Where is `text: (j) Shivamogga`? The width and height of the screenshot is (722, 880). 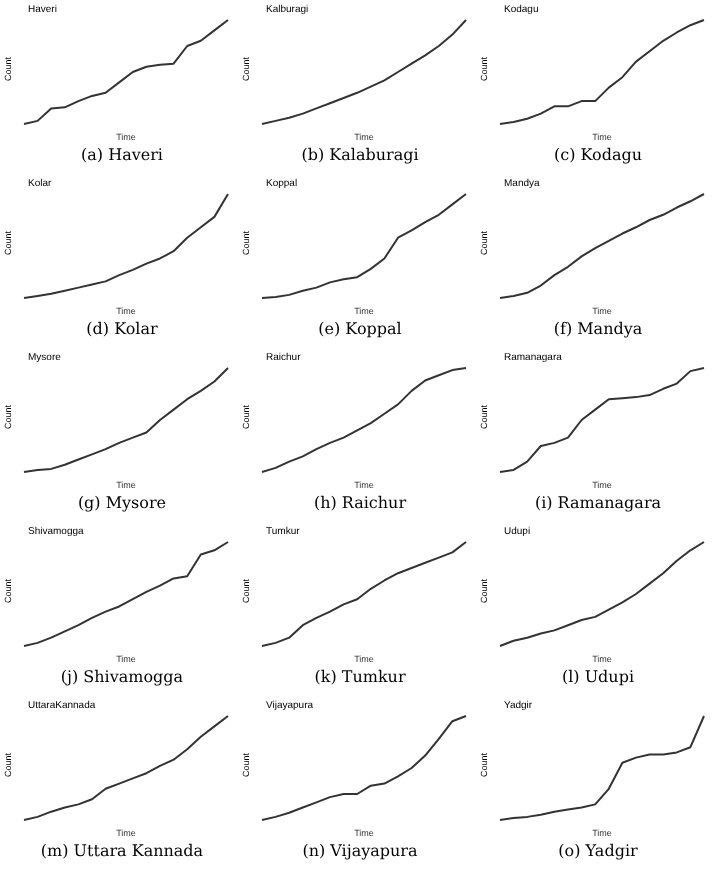 text: (j) Shivamogga is located at coordinates (122, 677).